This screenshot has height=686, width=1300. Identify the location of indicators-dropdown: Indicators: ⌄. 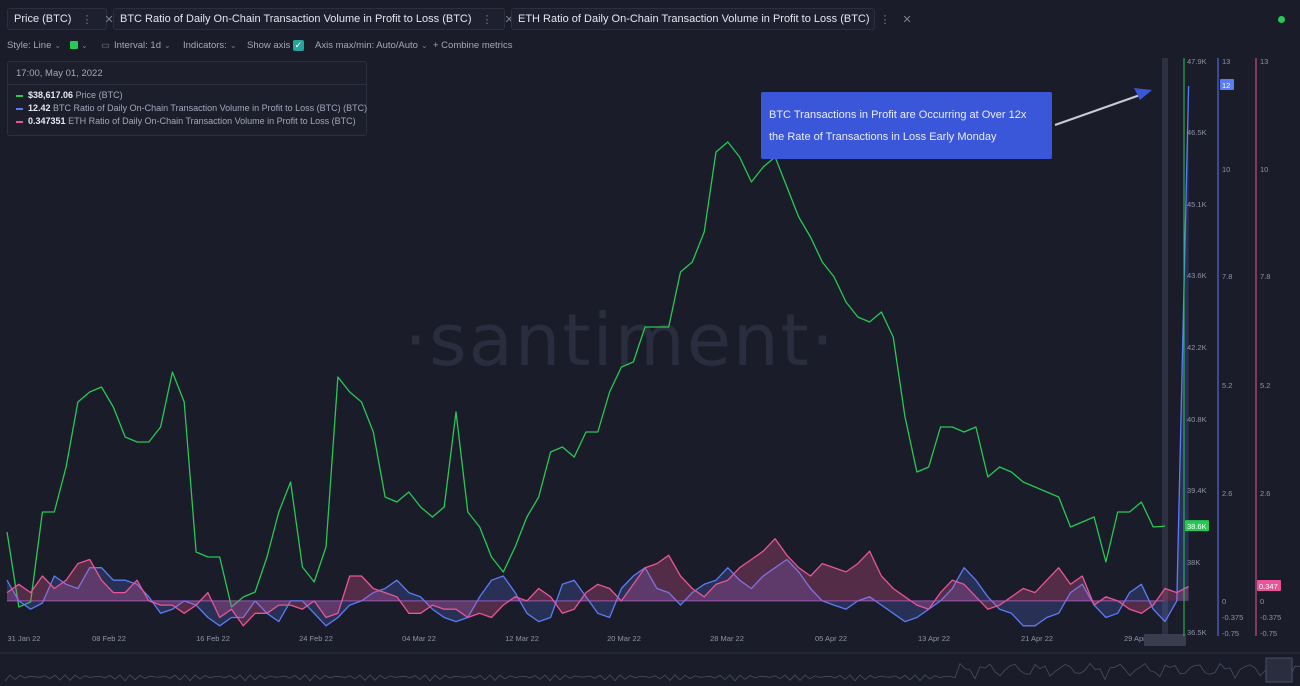
(210, 45).